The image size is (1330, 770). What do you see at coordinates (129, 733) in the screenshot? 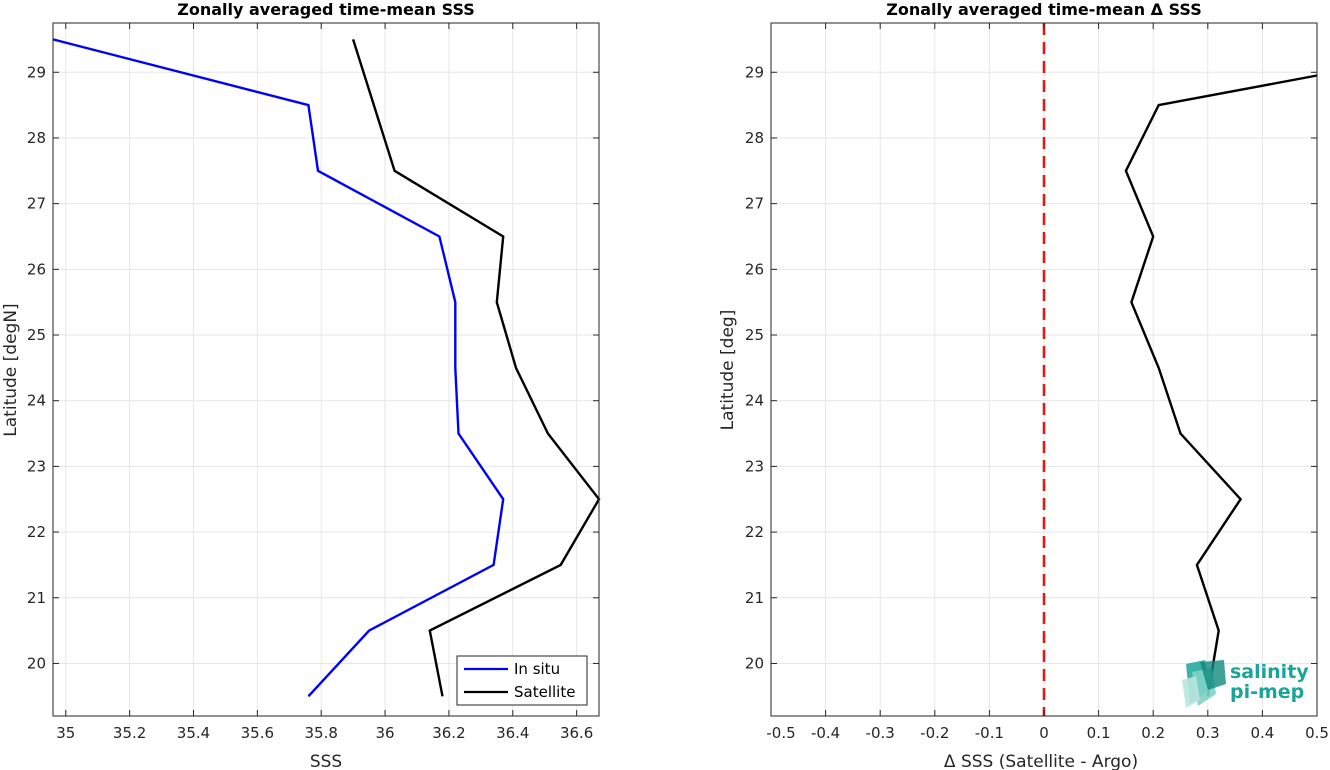
I see `x-tick-label: 35.2` at bounding box center [129, 733].